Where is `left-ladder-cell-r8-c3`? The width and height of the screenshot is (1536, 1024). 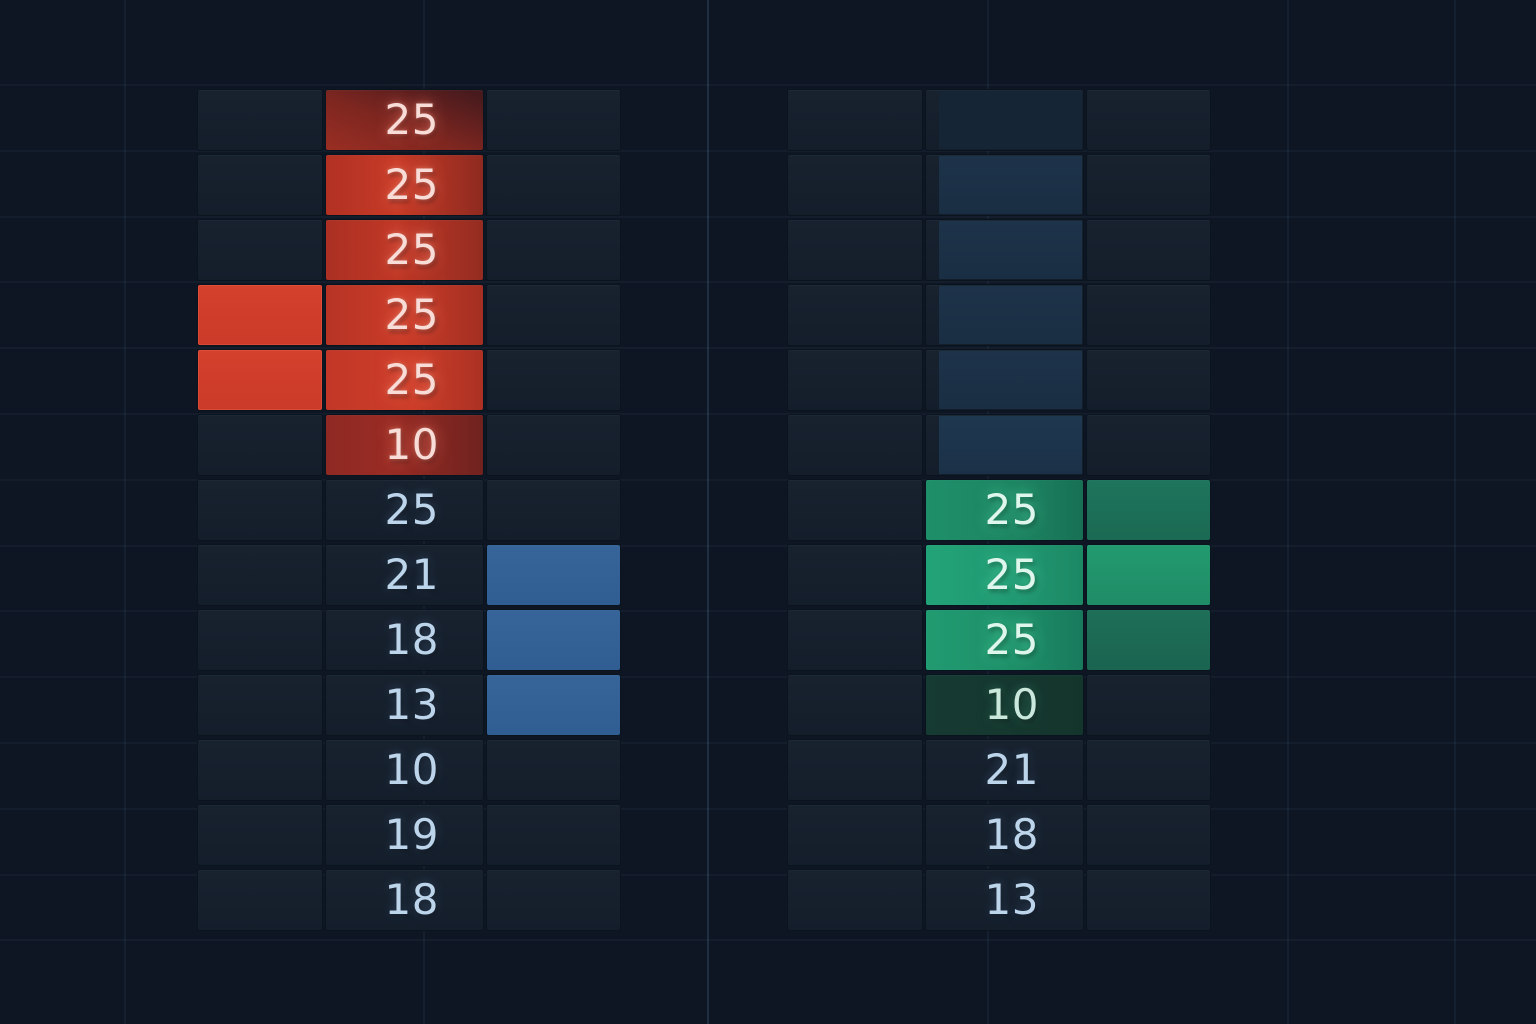
left-ladder-cell-r8-c3 is located at coordinates (553, 575).